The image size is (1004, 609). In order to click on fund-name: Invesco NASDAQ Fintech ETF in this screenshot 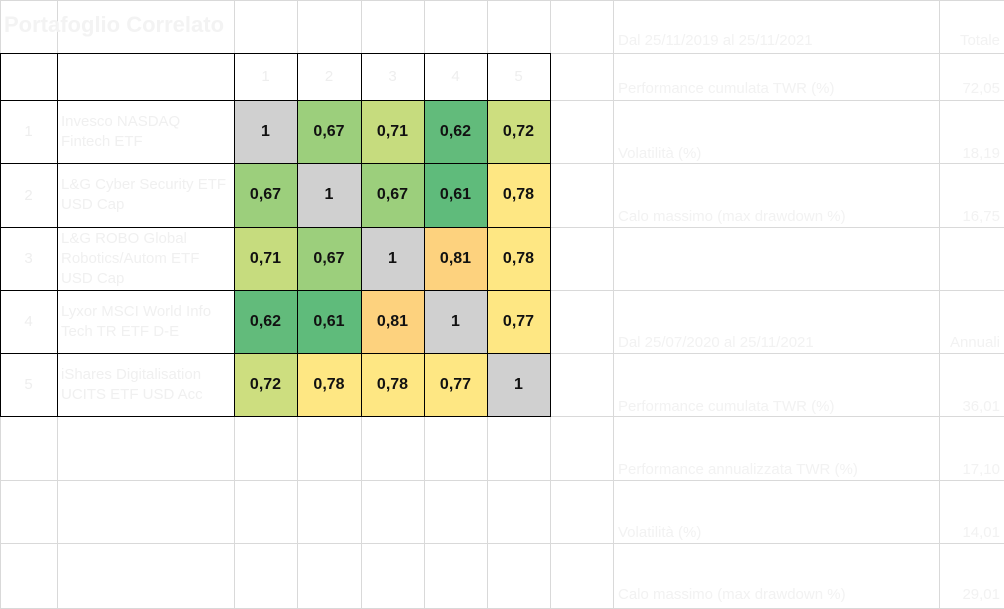, I will do `click(121, 131)`.